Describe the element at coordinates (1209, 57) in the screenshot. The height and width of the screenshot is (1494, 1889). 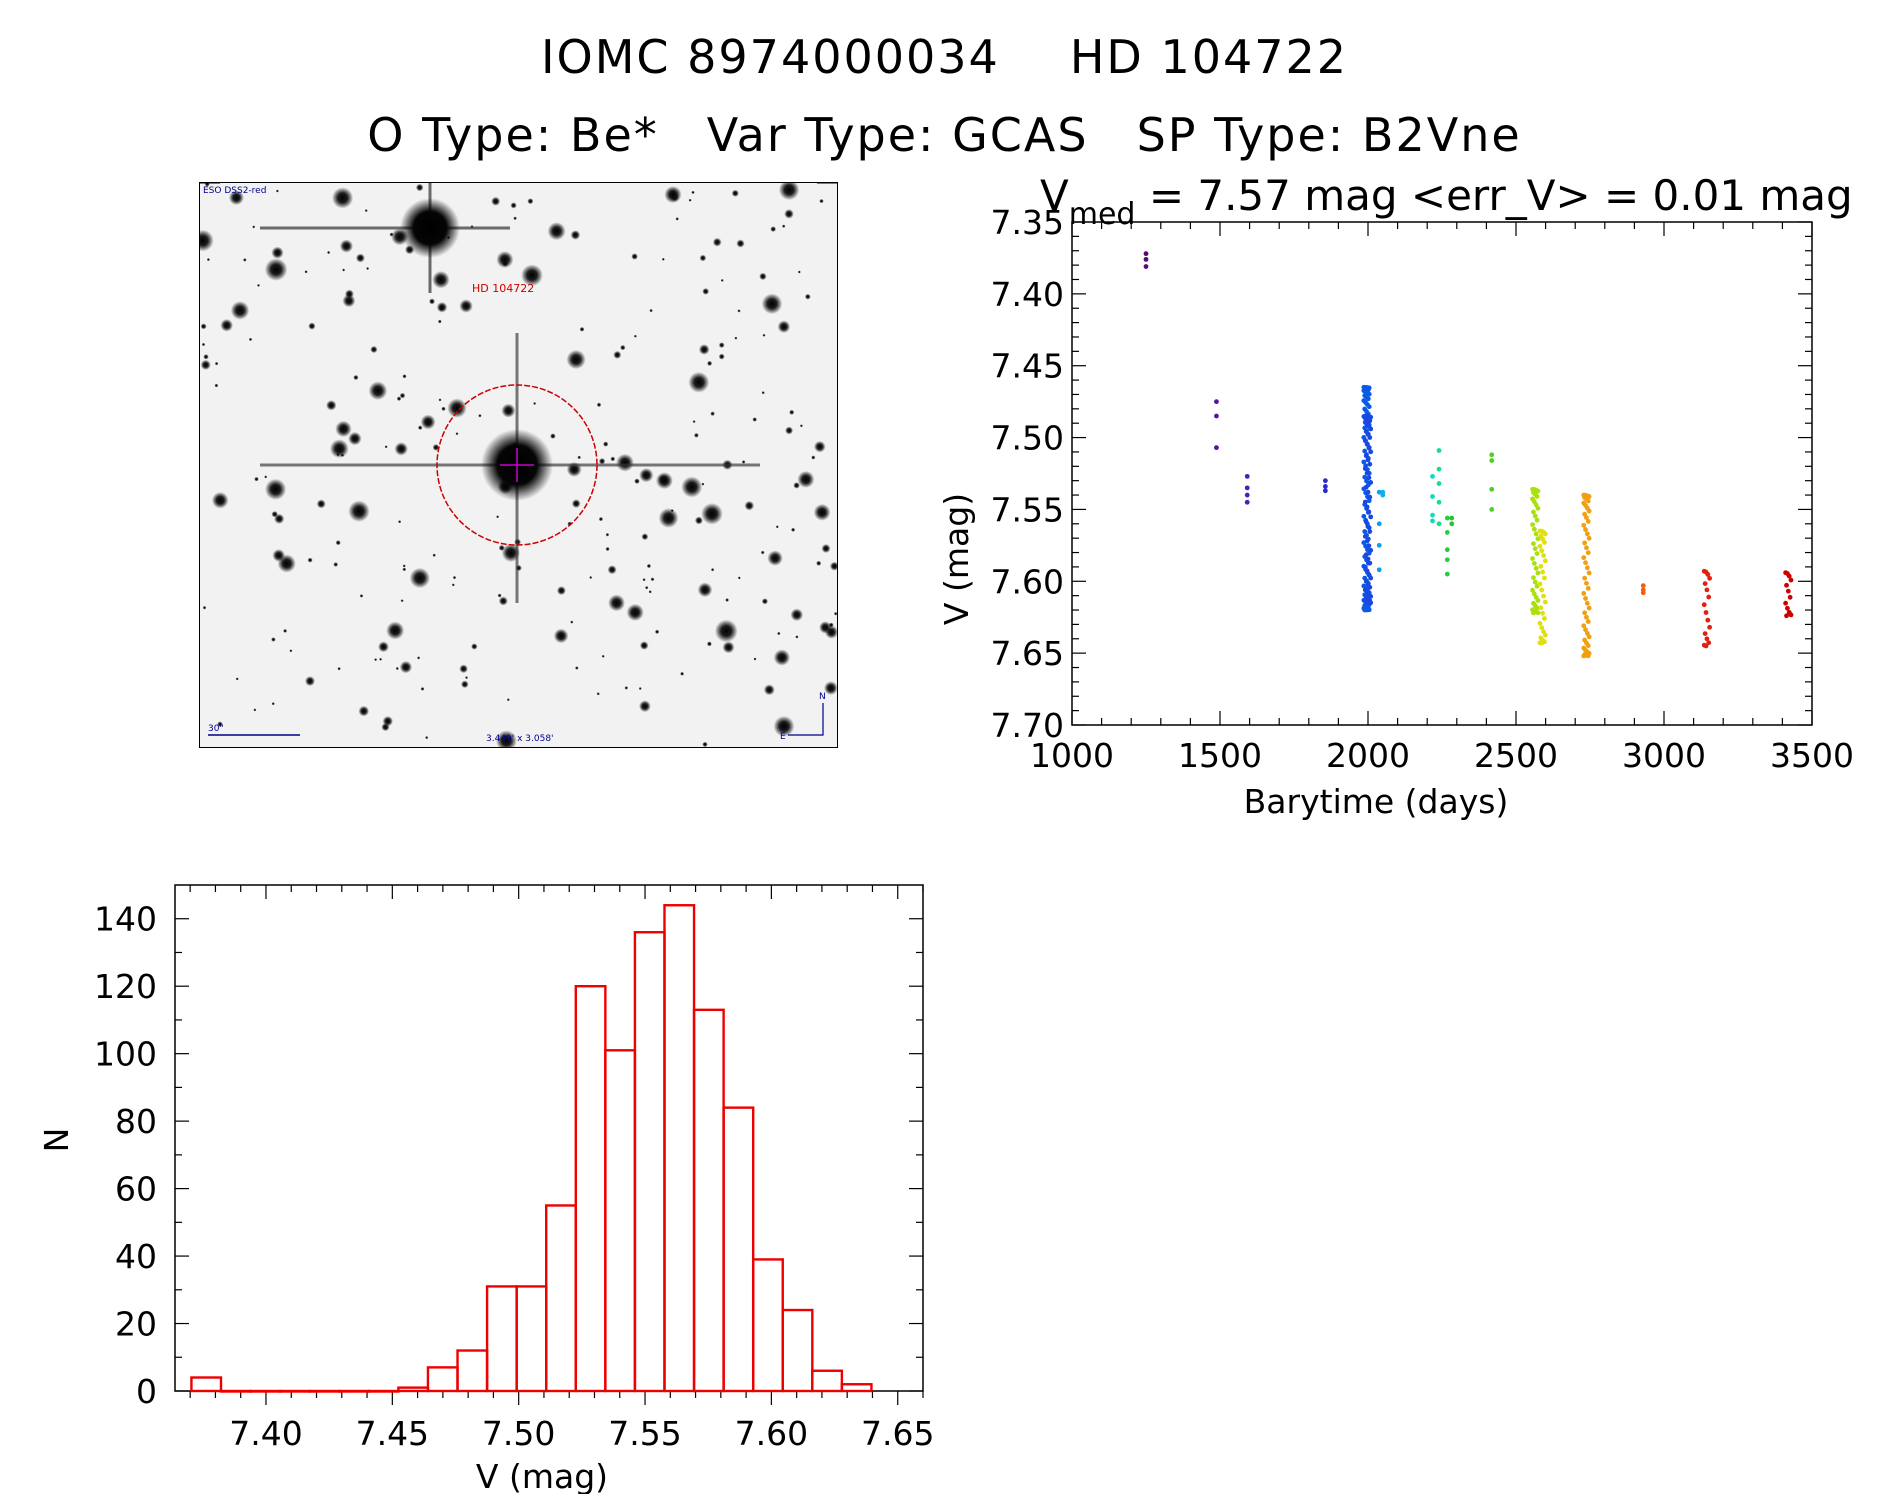
I see `title-hd-id: HD 104722` at that location.